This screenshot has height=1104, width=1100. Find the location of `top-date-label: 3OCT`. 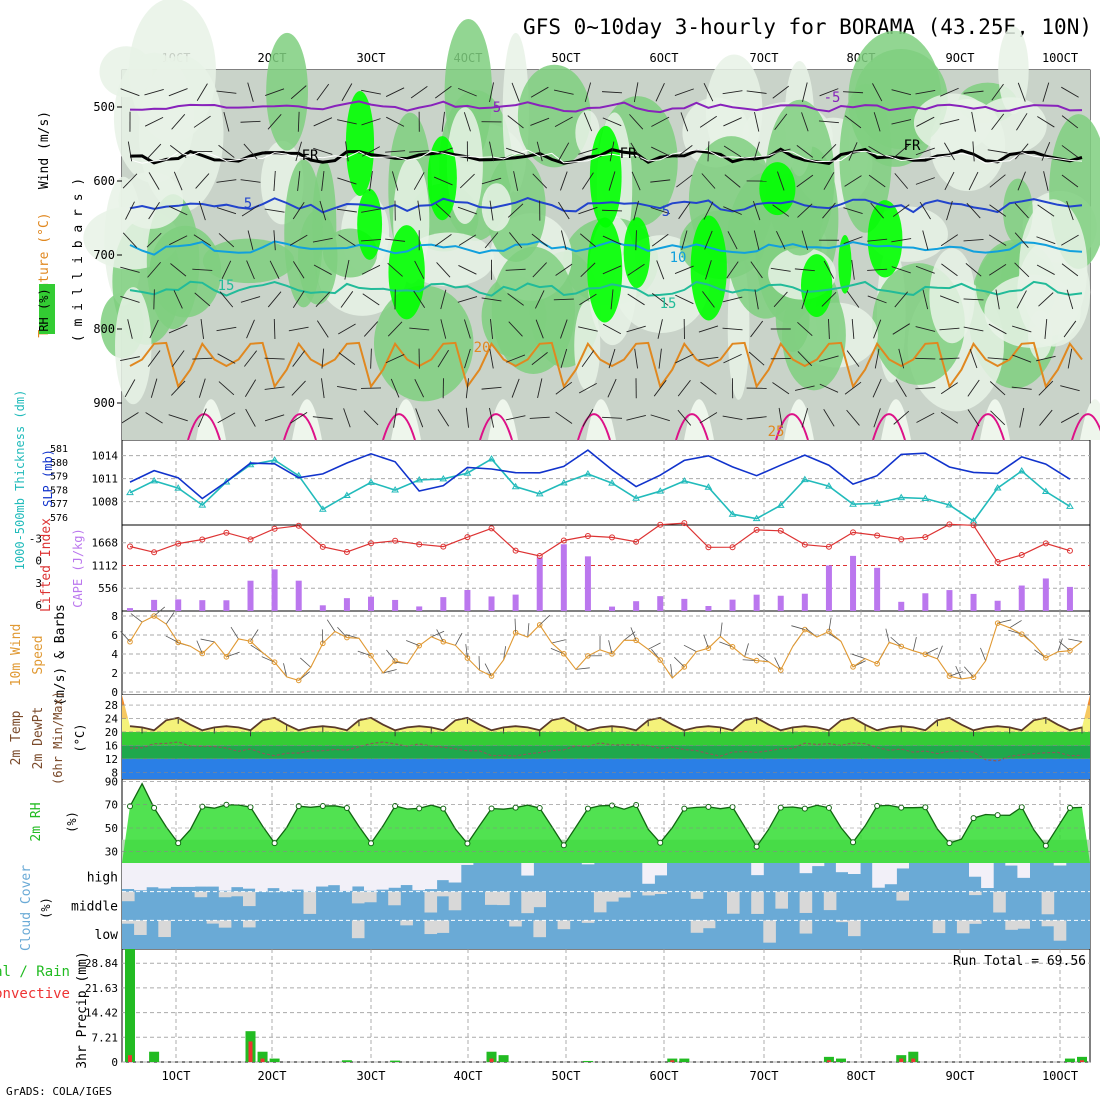

top-date-label: 3OCT is located at coordinates (371, 58).